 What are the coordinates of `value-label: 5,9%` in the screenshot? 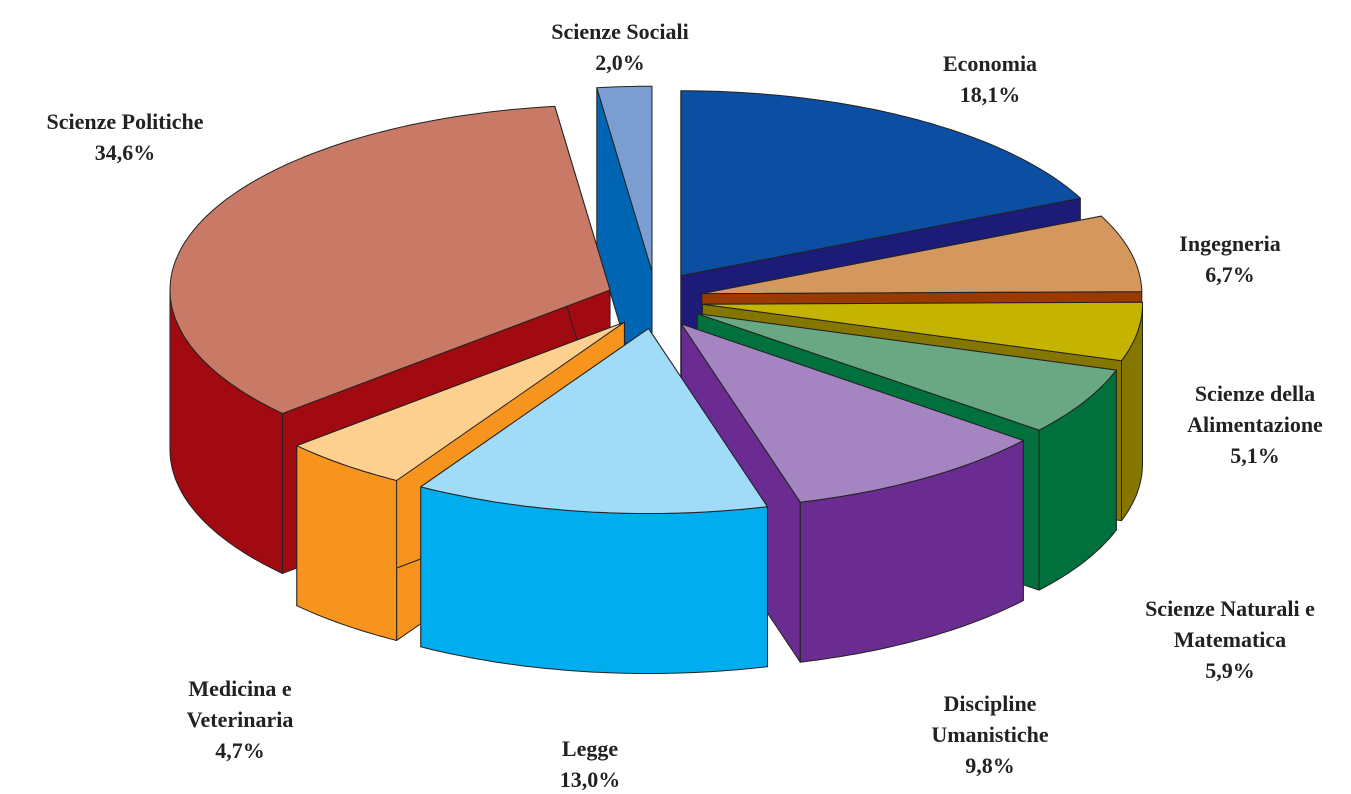 It's located at (1230, 670).